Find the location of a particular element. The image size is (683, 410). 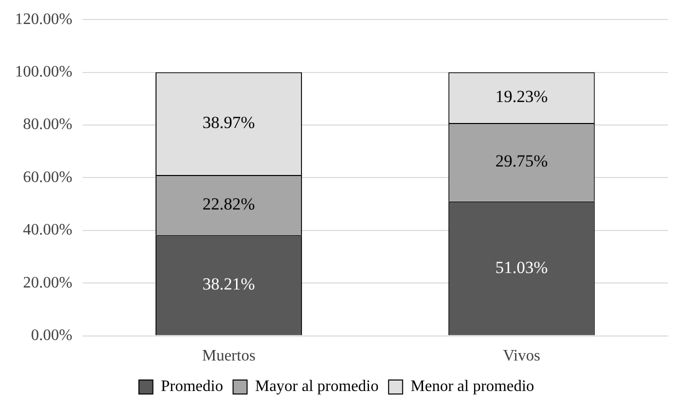

data-label: 29.75% is located at coordinates (521, 161).